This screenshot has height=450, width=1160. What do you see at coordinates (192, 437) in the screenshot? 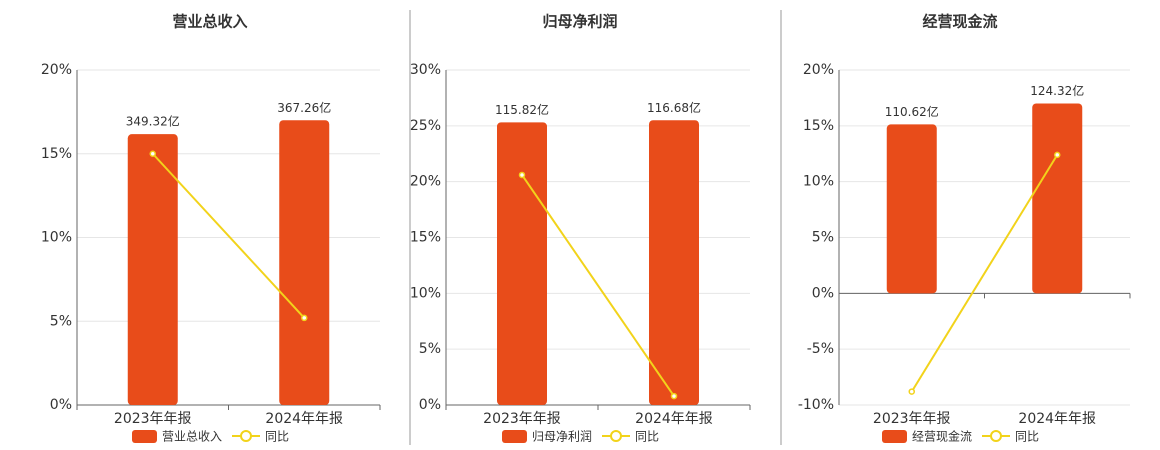
I see `legend-label: 营业总收入` at bounding box center [192, 437].